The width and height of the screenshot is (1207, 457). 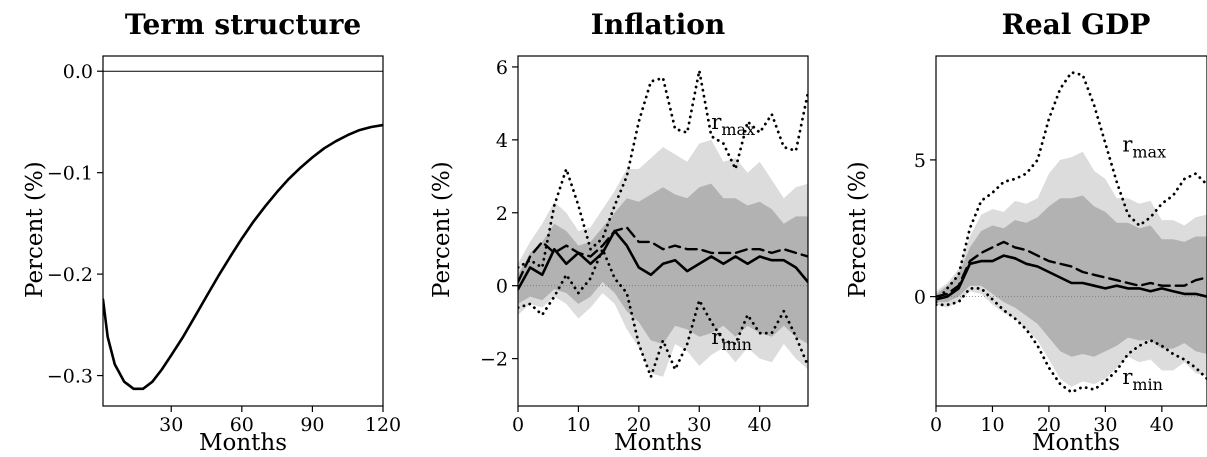 I want to click on y-tick-label: 4, so click(x=502, y=141).